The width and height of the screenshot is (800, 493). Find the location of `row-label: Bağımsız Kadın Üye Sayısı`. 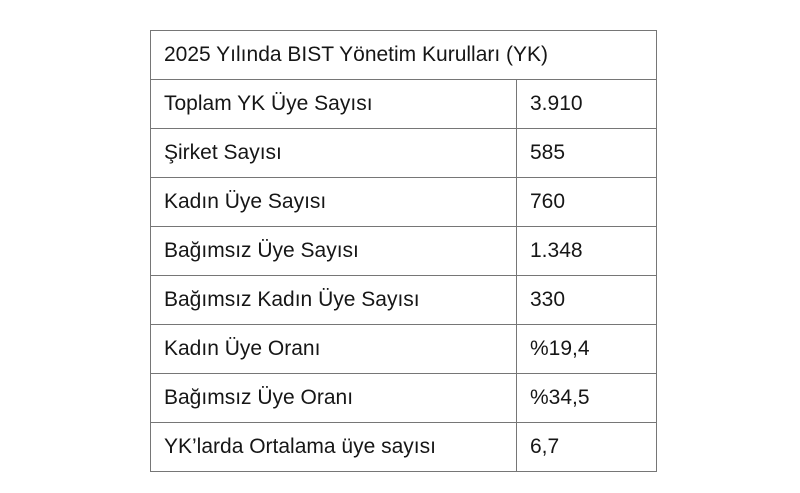

row-label: Bağımsız Kadın Üye Sayısı is located at coordinates (333, 300).